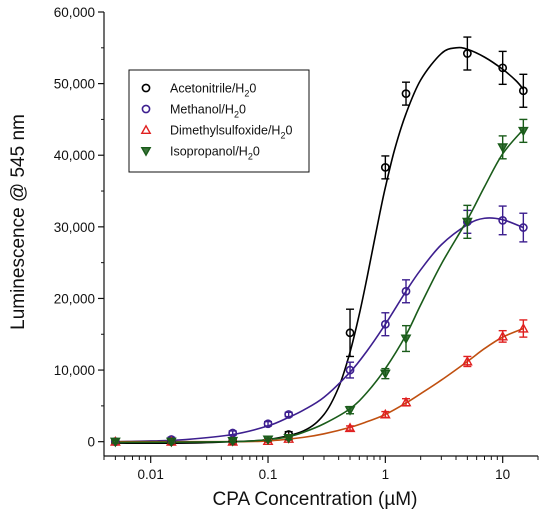 Image resolution: width=550 pixels, height=526 pixels. Describe the element at coordinates (74, 155) in the screenshot. I see `y-tick-label: 40,000` at that location.